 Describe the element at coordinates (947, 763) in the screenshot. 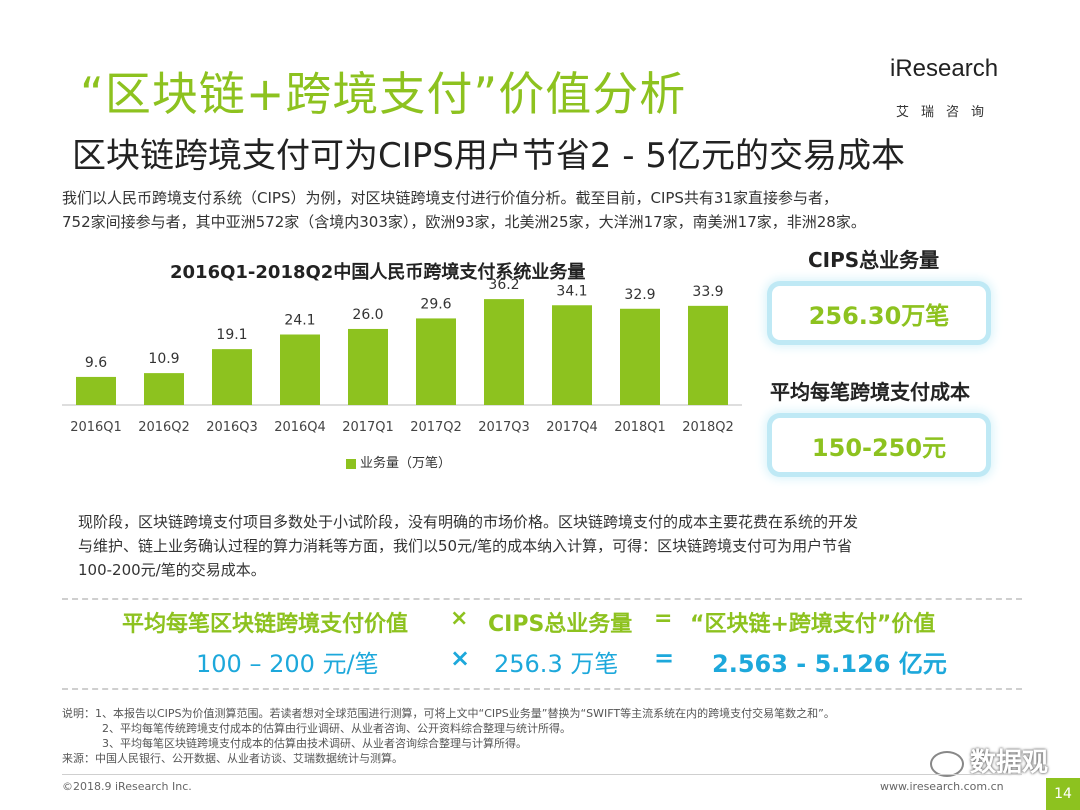

I see `wechat-icon` at that location.